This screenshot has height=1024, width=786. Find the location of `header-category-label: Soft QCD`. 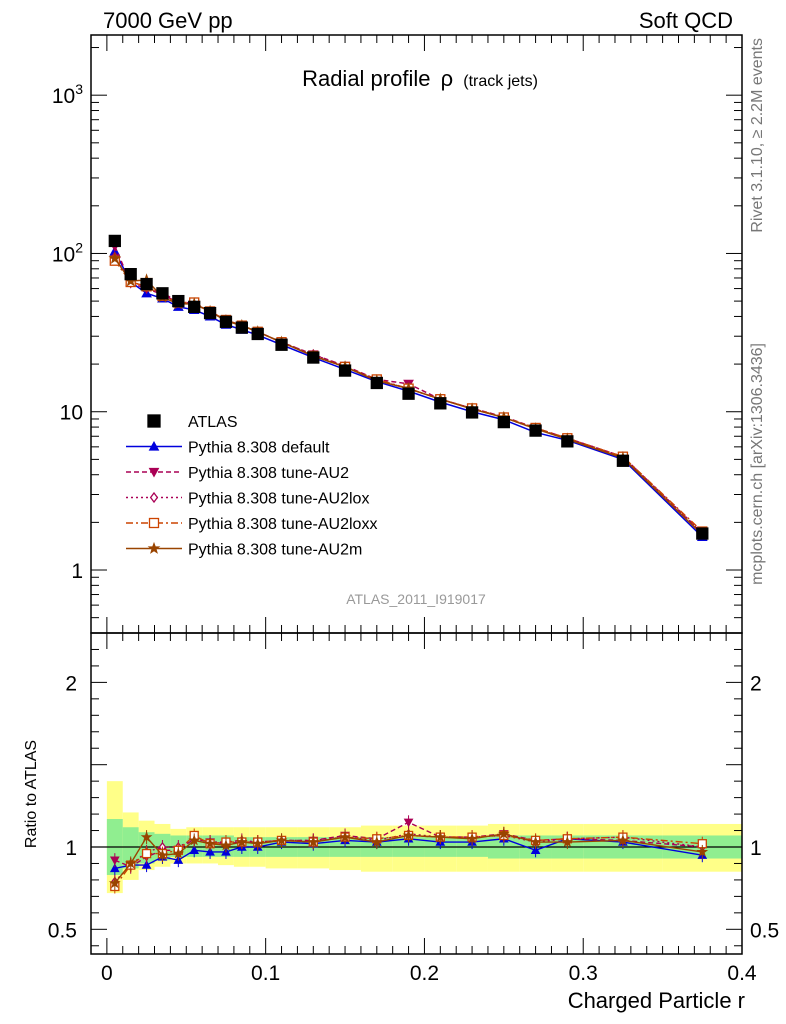

header-category-label: Soft QCD is located at coordinates (686, 20).